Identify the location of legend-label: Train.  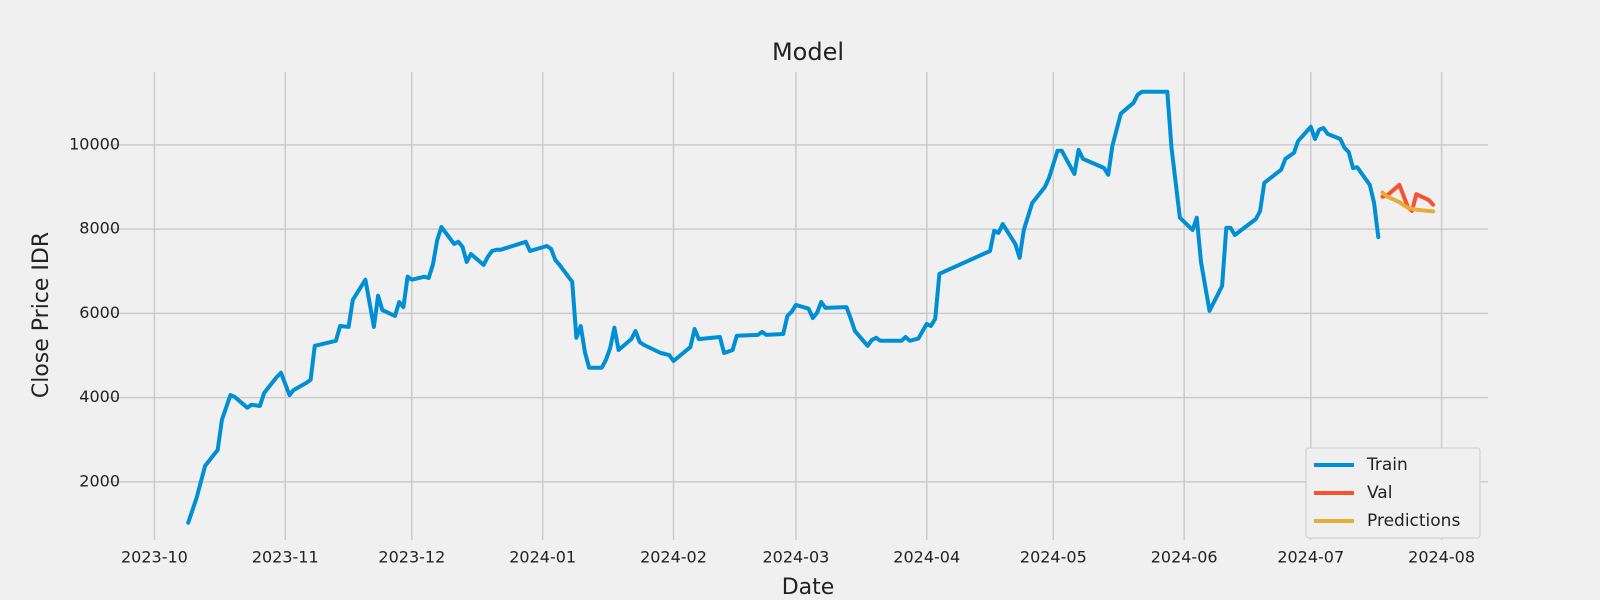
(1387, 465).